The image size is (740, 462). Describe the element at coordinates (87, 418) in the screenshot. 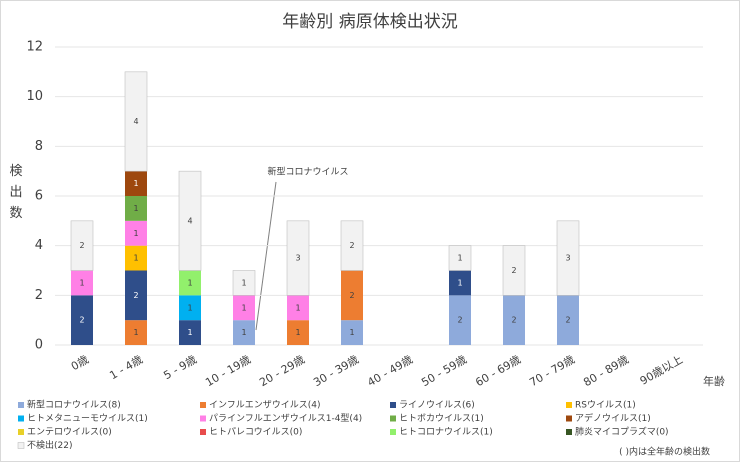

I see `legend-label: ヒトメタニューモウイルス(1)` at that location.